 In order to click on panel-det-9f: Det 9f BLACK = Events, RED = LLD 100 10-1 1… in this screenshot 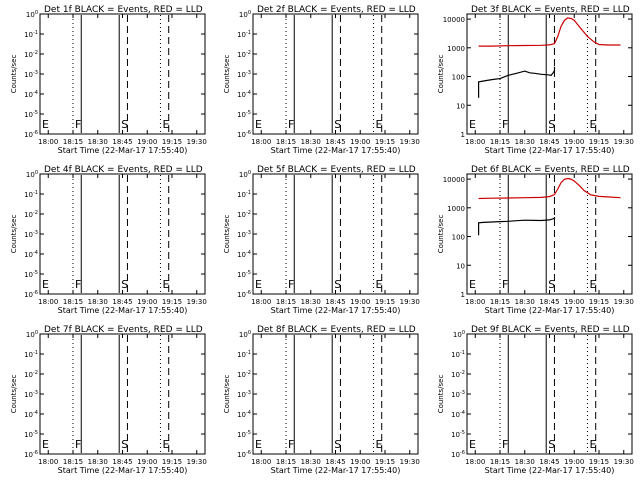, I will do `click(535, 400)`.